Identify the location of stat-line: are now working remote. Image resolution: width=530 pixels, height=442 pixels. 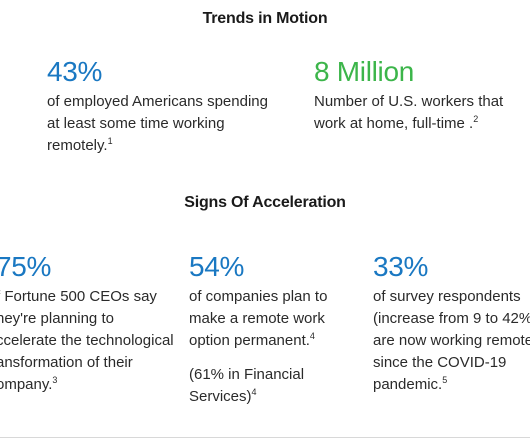
(451, 340).